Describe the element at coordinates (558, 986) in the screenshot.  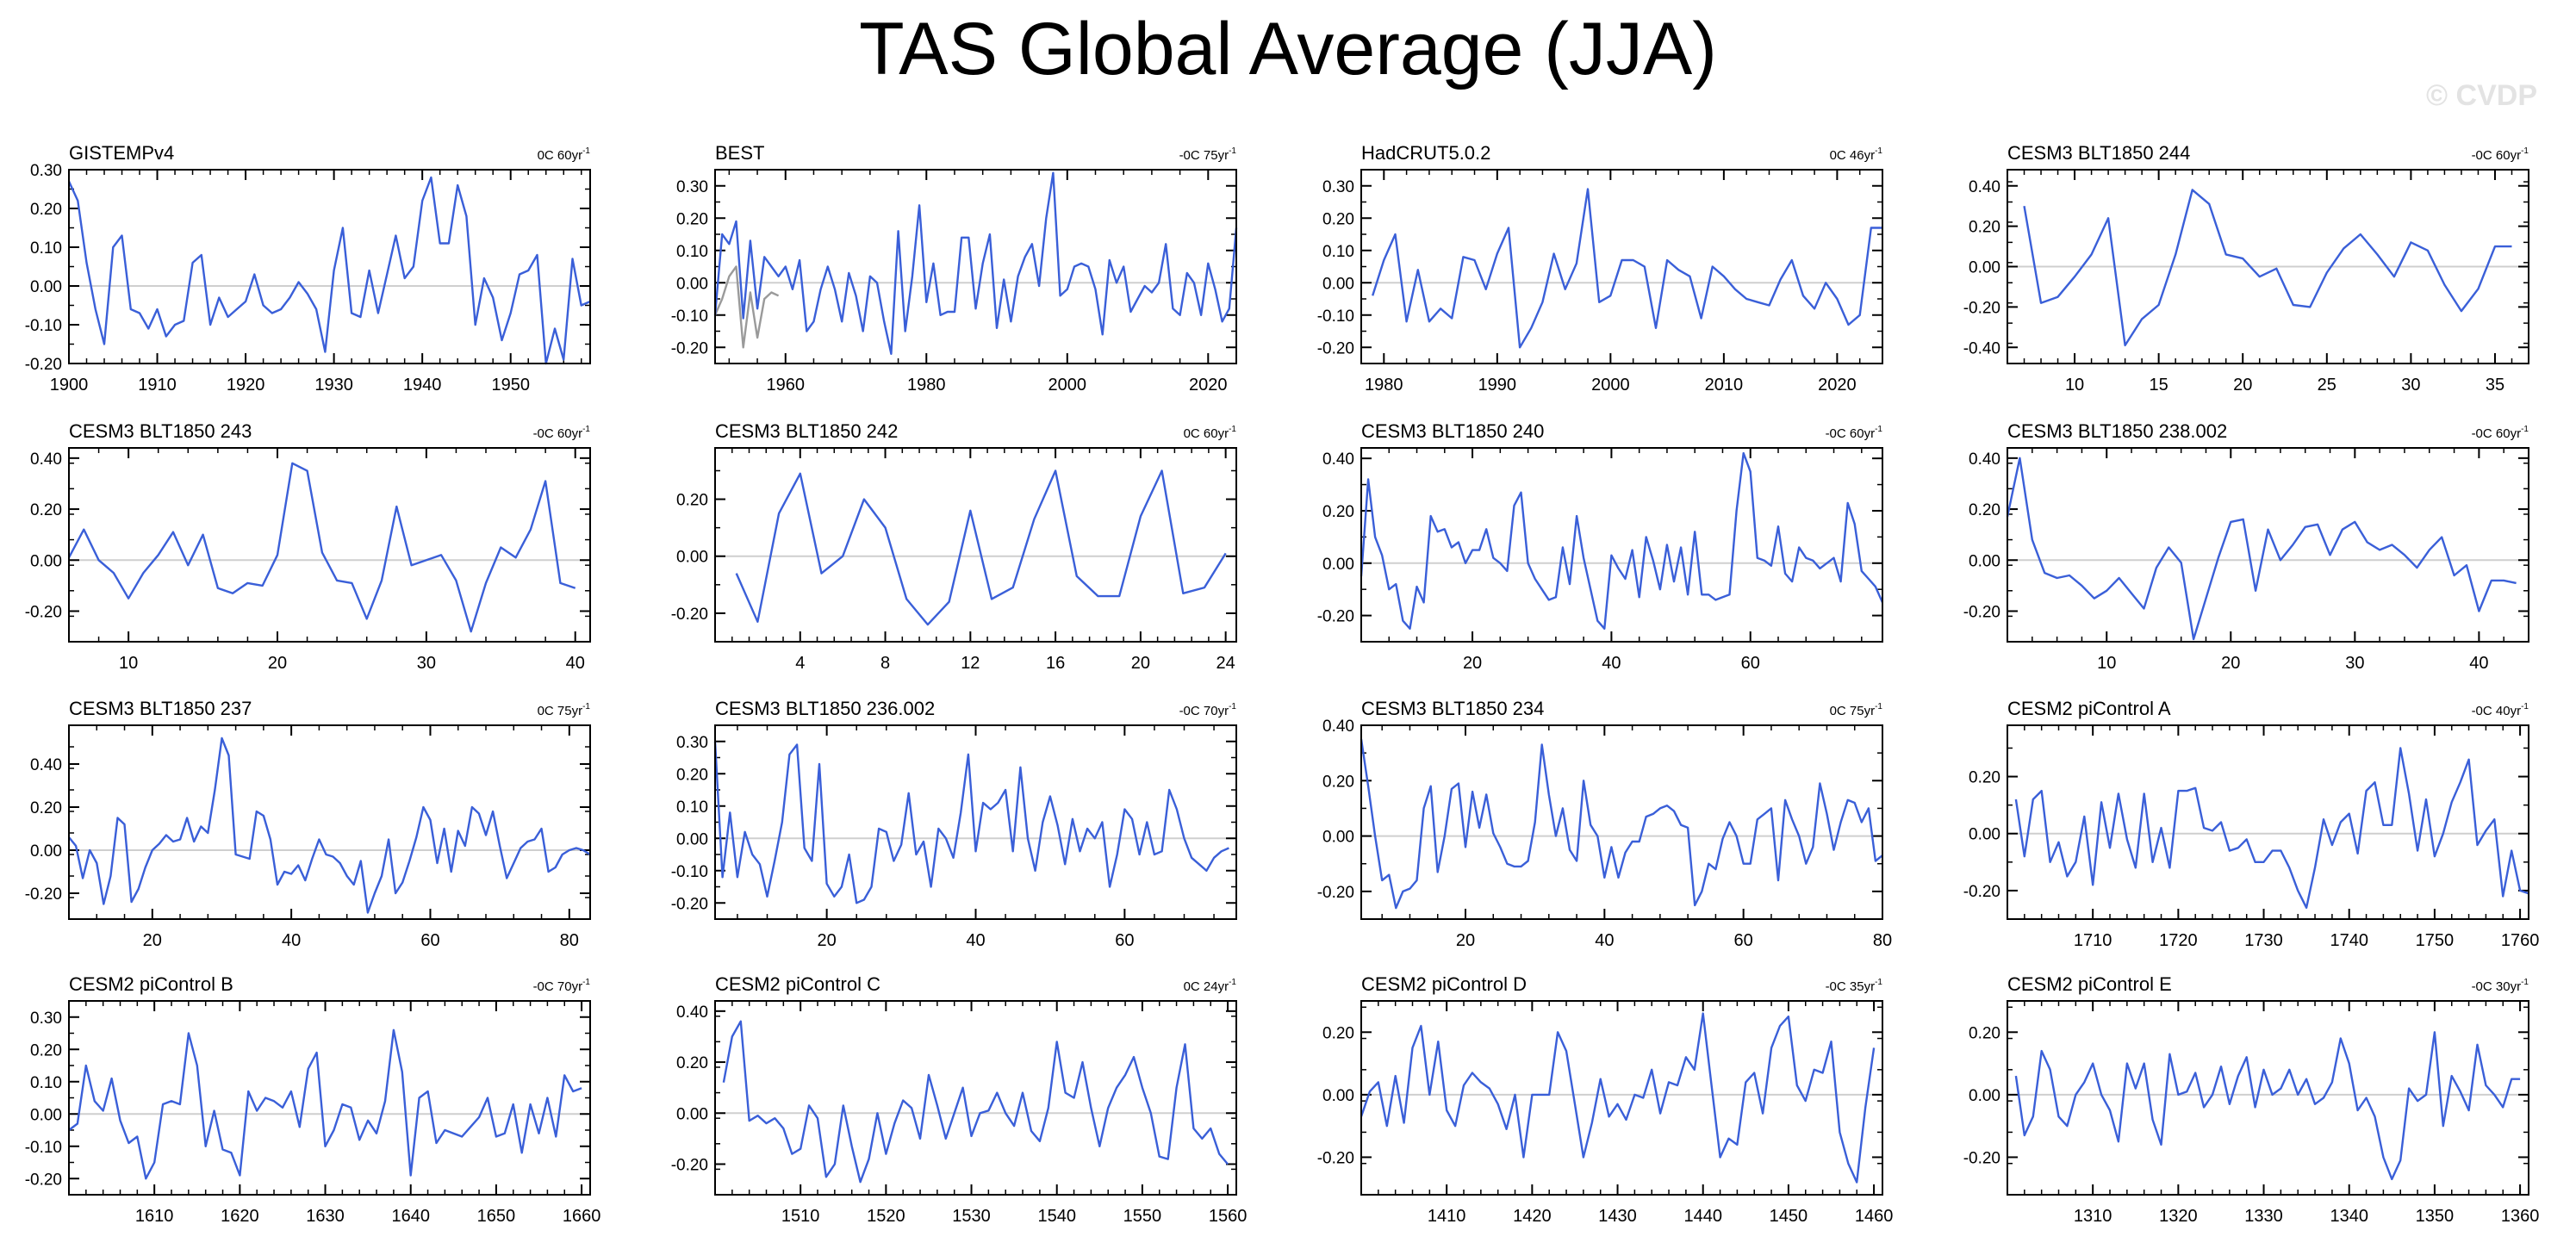
I see `trend-annotation-text: -0C 70yr` at that location.